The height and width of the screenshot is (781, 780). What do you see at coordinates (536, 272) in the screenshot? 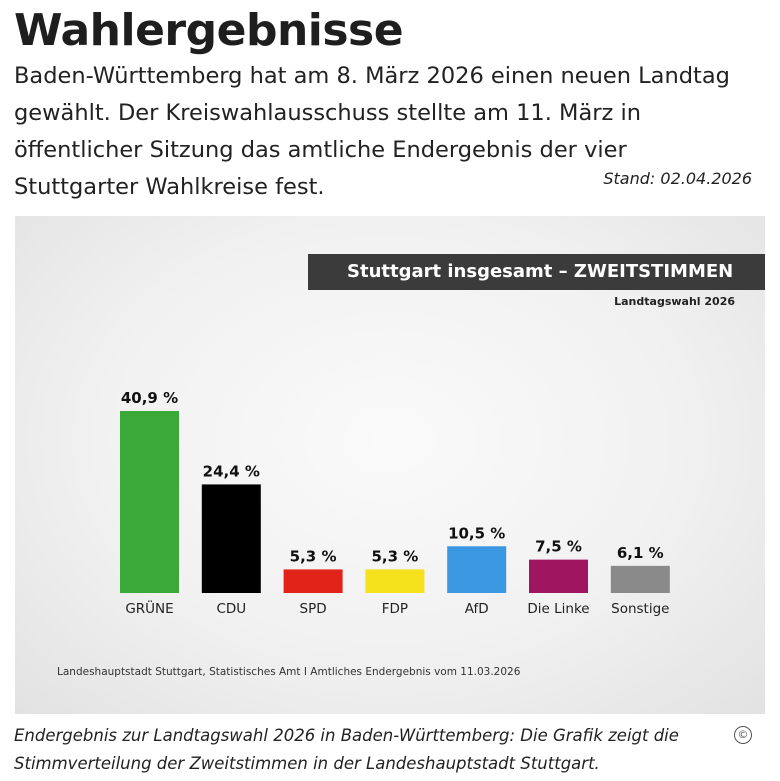
I see `chart-title: Stuttgart insgesamt – ZWEITSTIMMEN` at bounding box center [536, 272].